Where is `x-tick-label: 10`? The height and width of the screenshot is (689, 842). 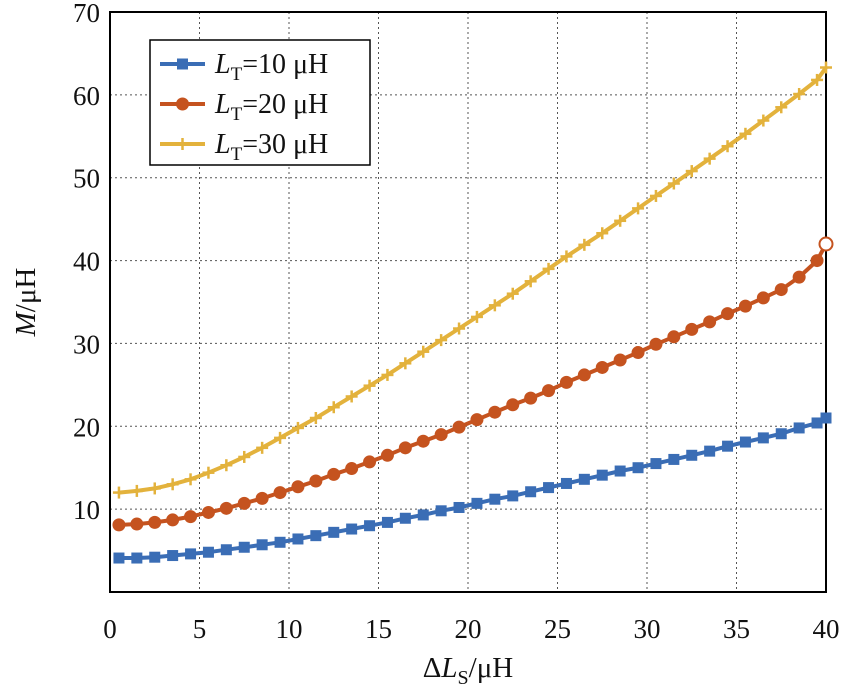 x-tick-label: 10 is located at coordinates (289, 629).